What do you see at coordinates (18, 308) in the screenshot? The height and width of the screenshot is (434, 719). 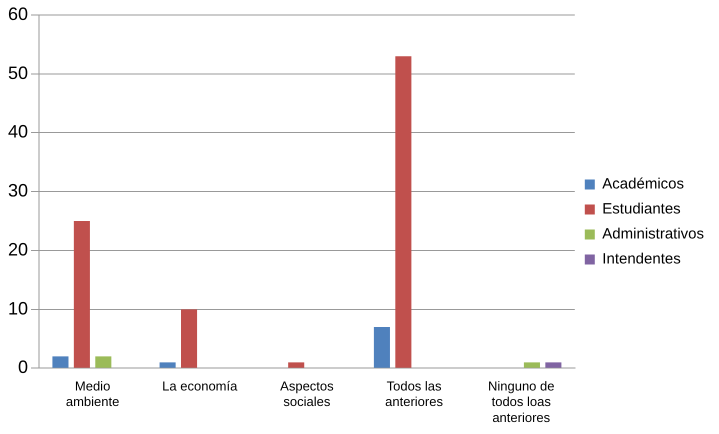 I see `y-tick-label: 10` at bounding box center [18, 308].